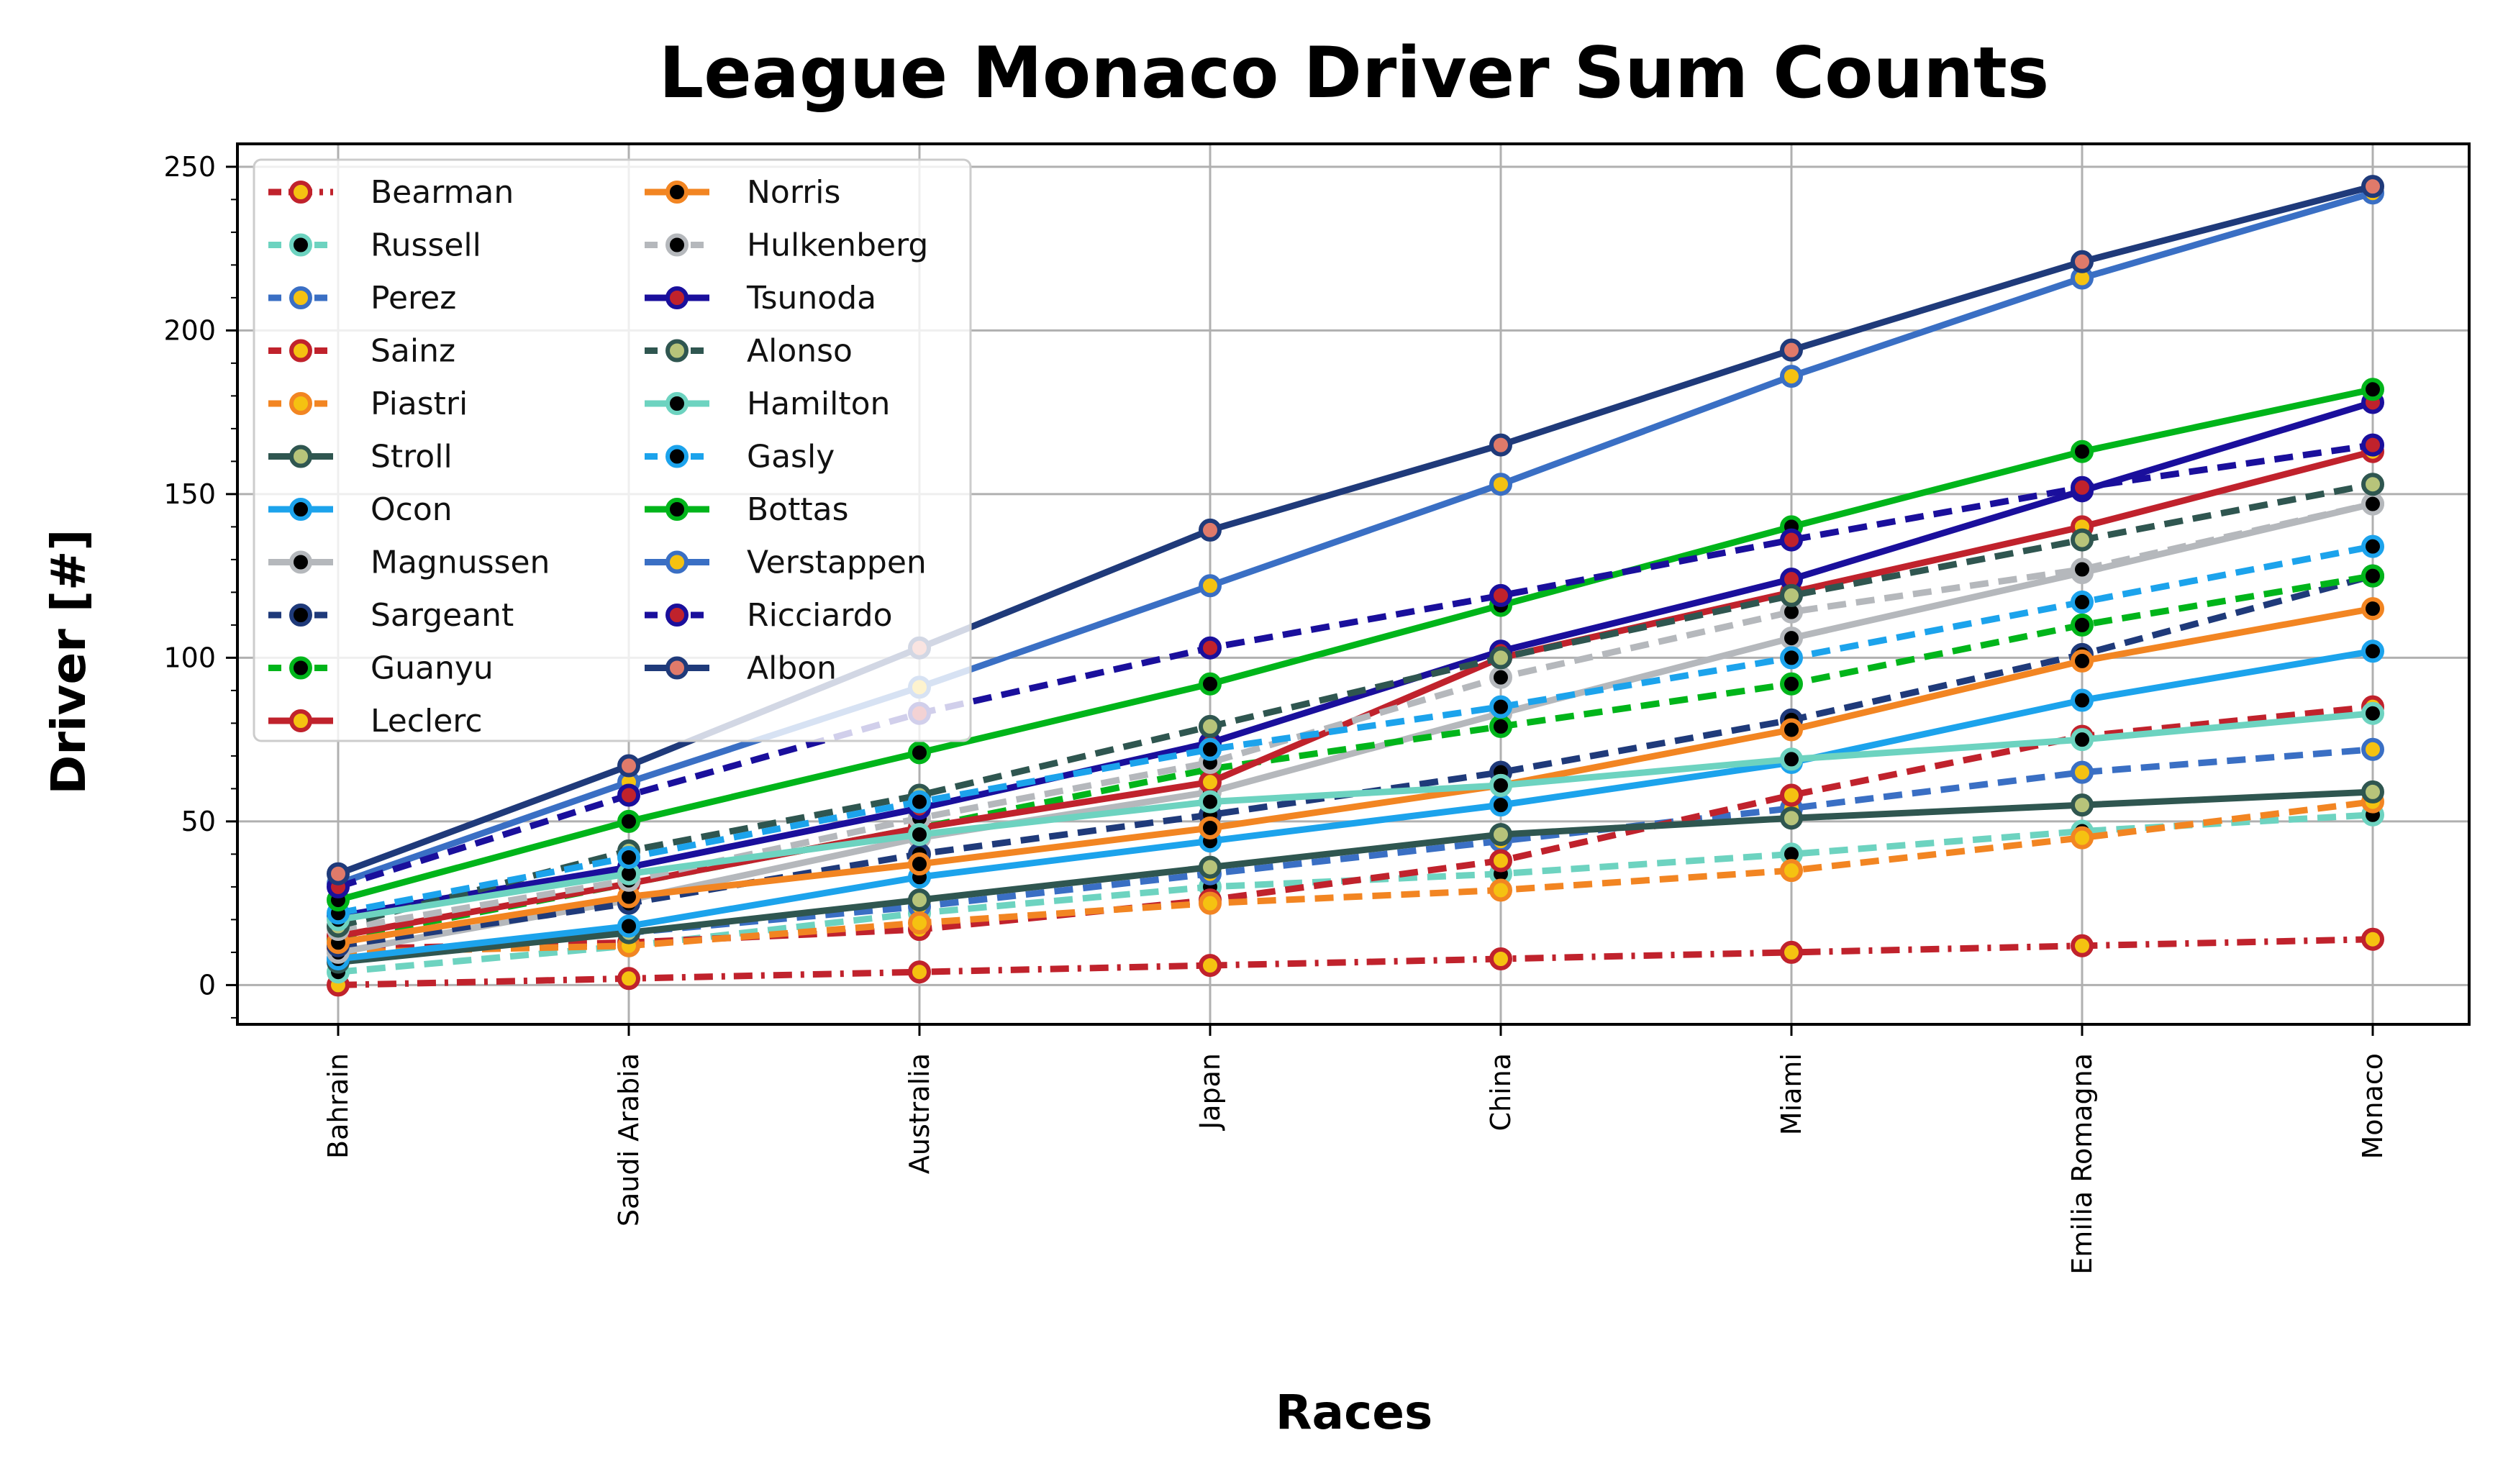 The width and height of the screenshot is (2508, 1484). What do you see at coordinates (207, 985) in the screenshot?
I see `y-tick-label: 0` at bounding box center [207, 985].